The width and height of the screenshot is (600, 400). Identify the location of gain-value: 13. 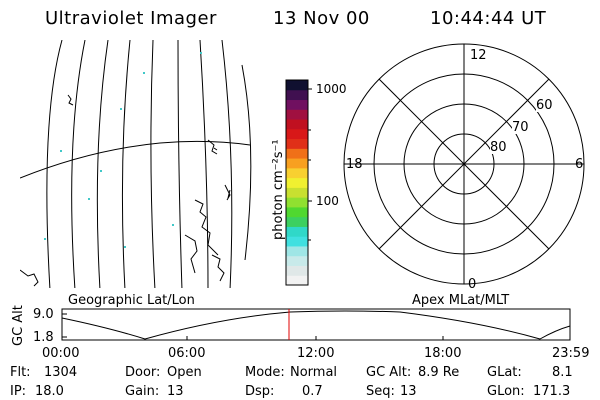
(175, 391).